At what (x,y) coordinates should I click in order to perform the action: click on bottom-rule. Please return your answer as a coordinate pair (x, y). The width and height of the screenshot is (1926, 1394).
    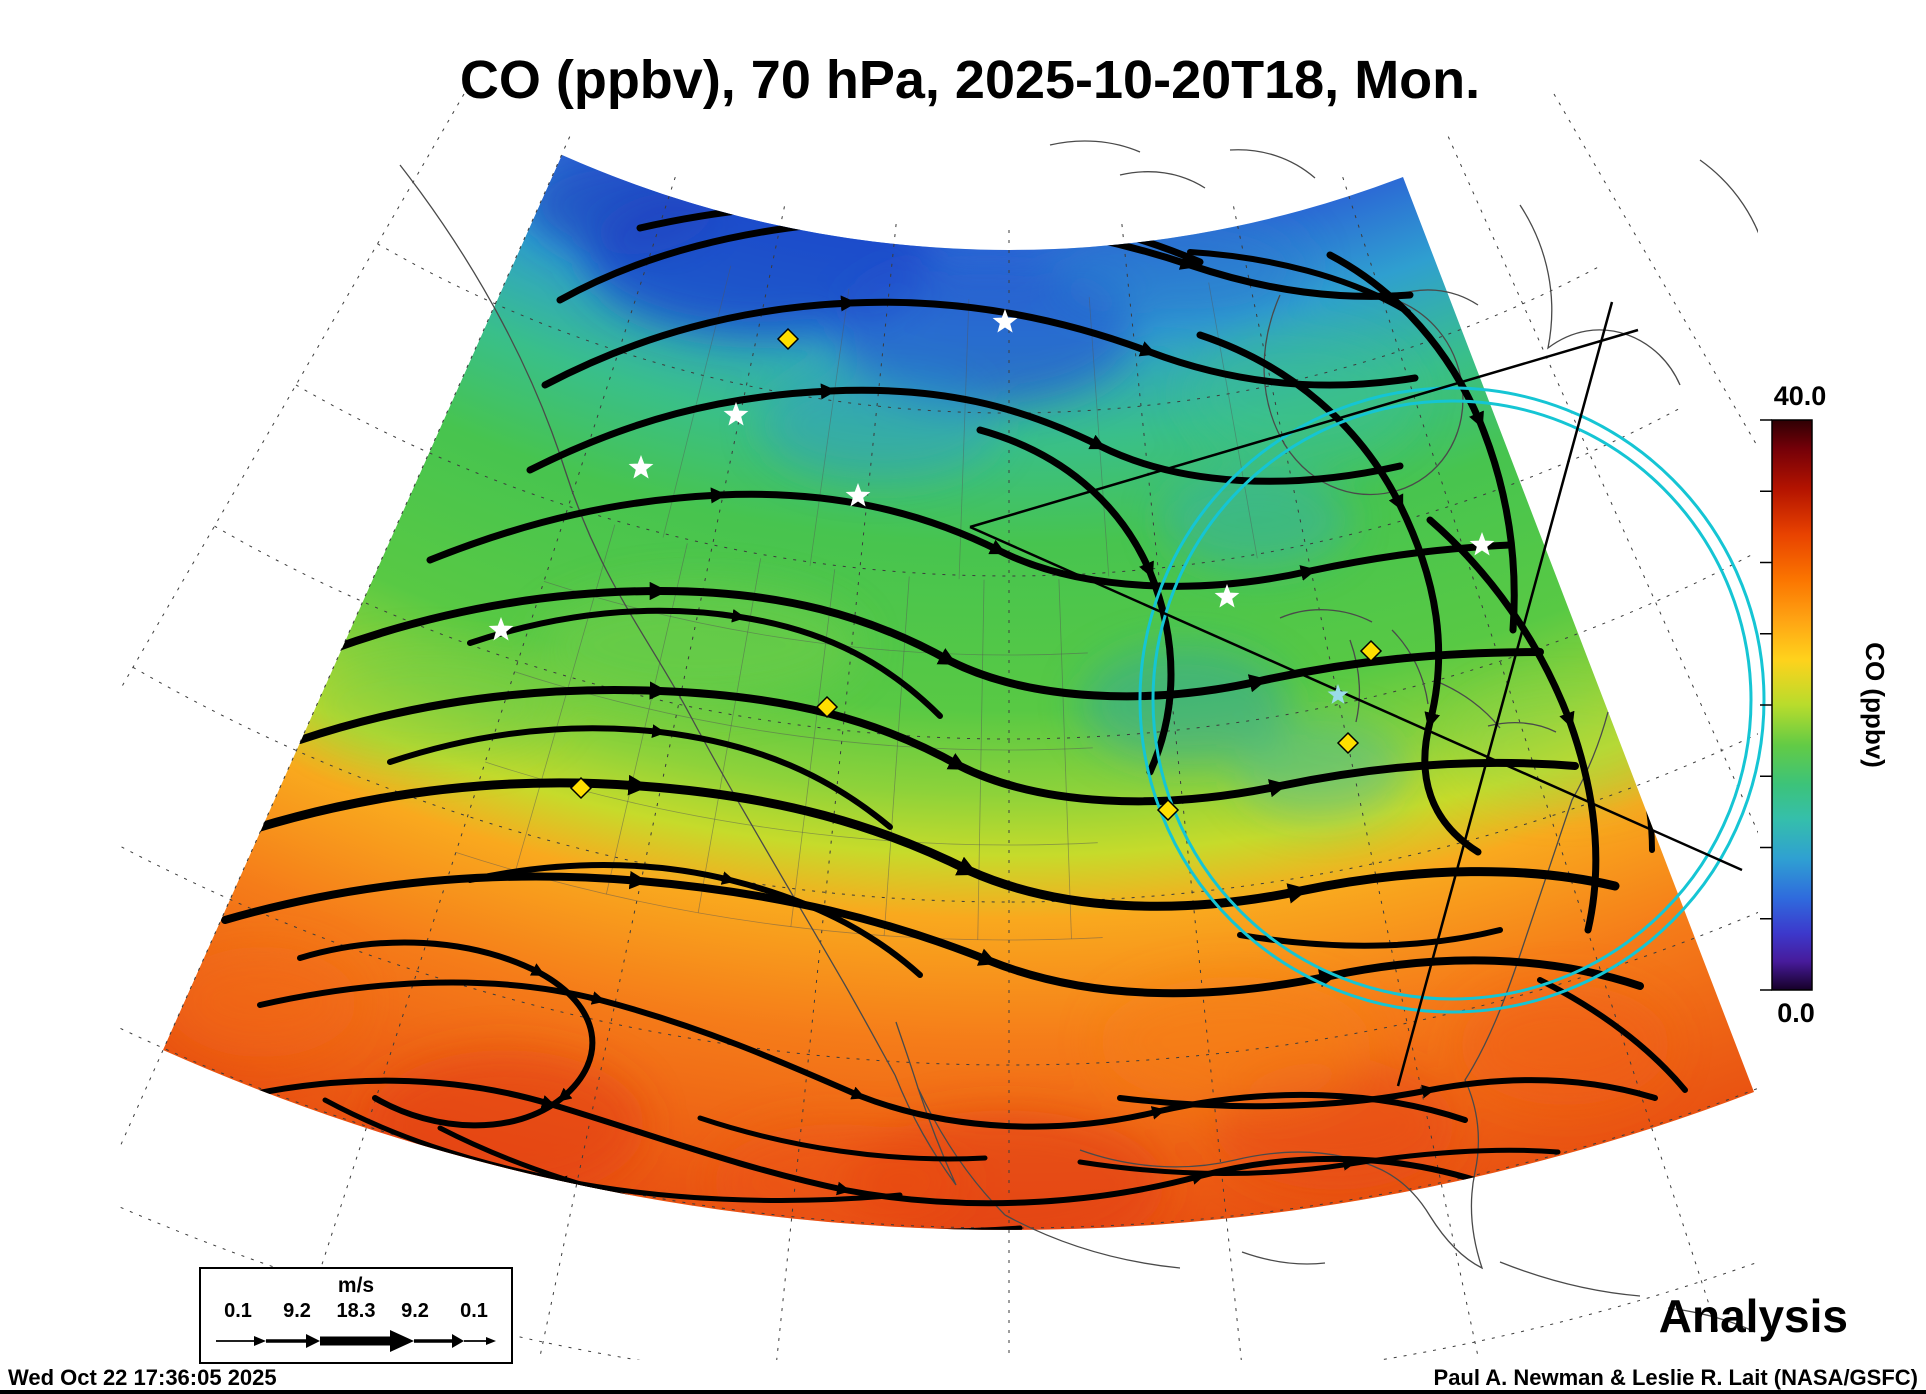
    Looking at the image, I should click on (963, 1392).